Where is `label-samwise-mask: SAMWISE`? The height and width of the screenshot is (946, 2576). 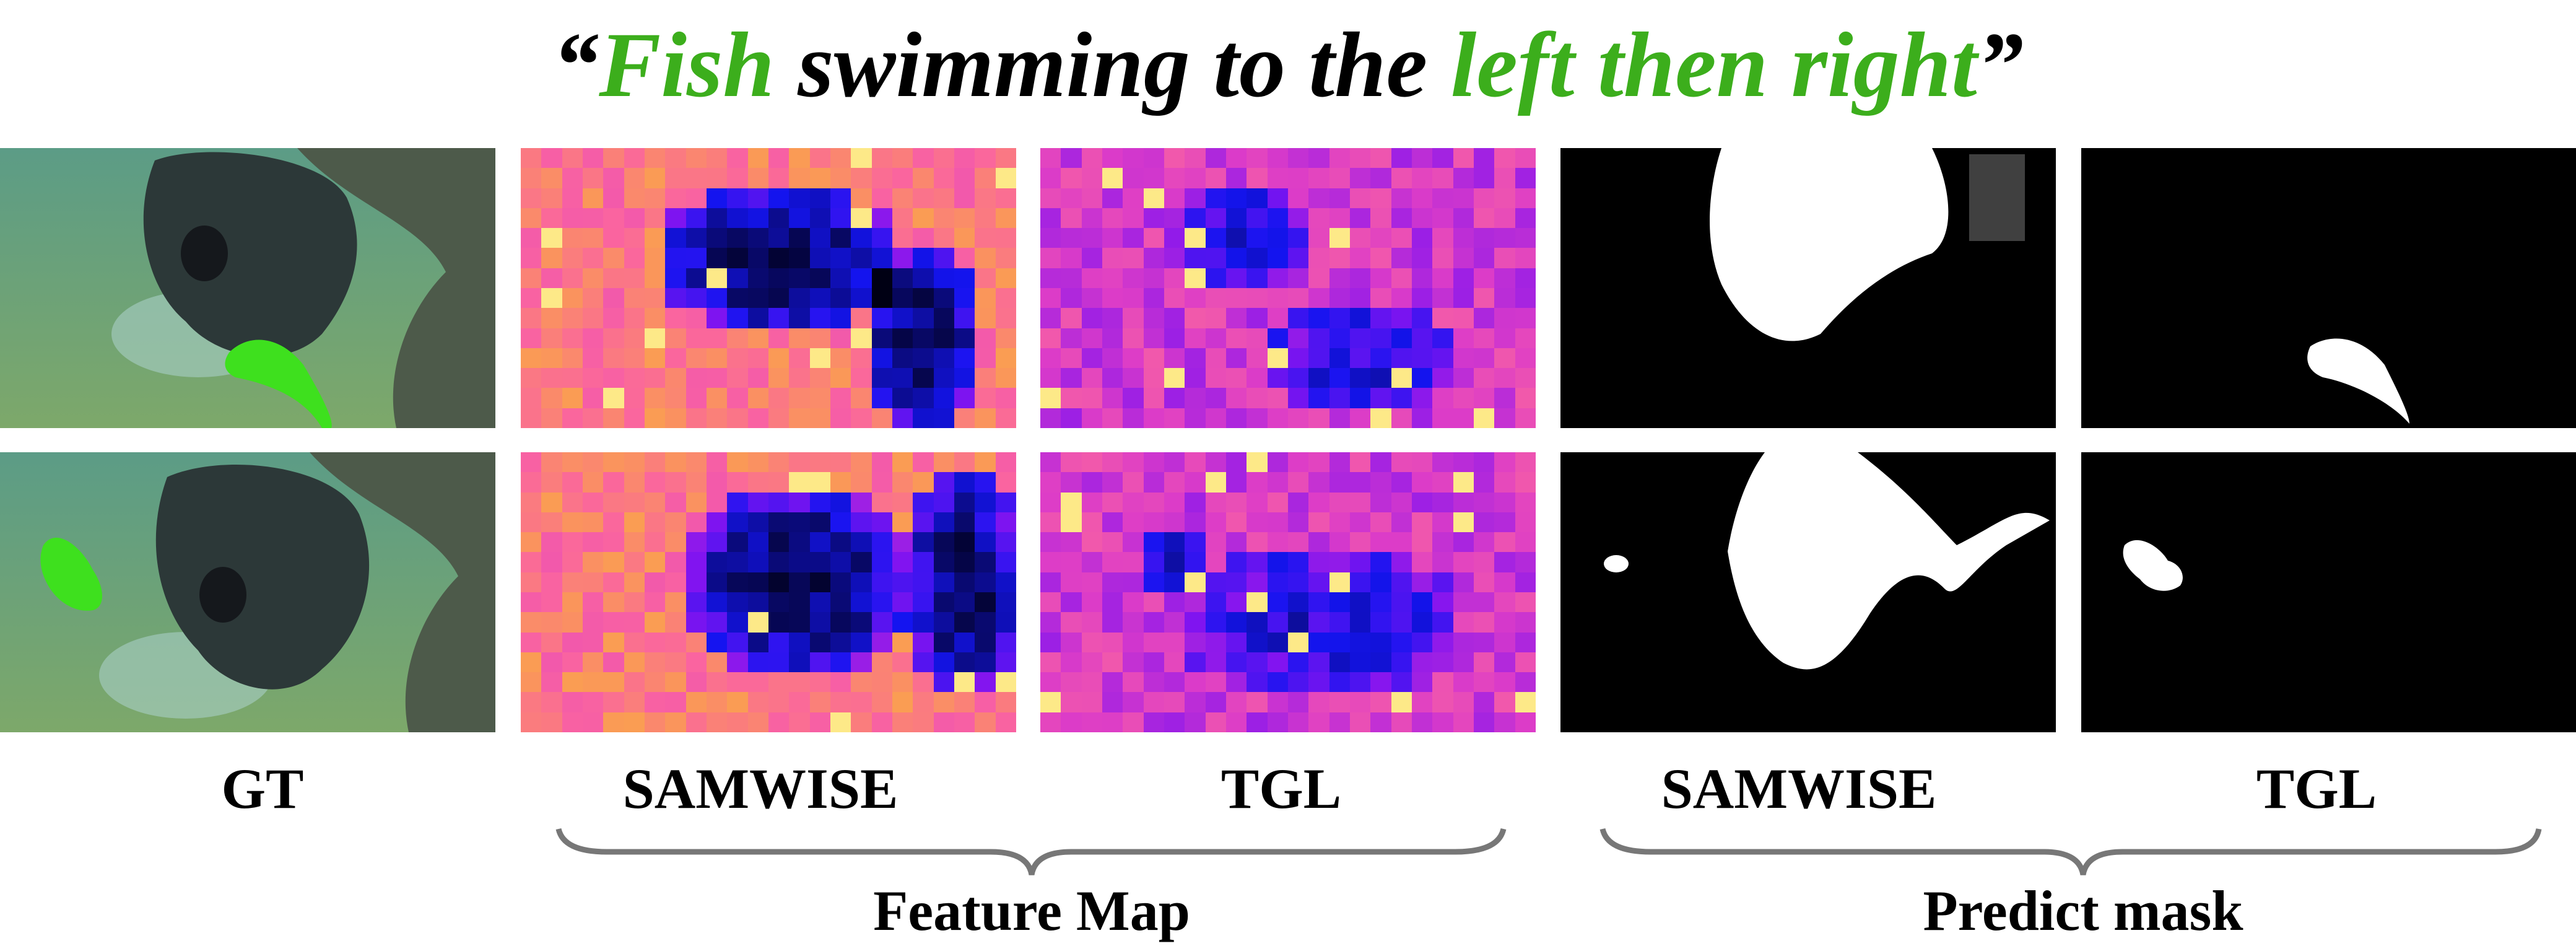 label-samwise-mask: SAMWISE is located at coordinates (1799, 788).